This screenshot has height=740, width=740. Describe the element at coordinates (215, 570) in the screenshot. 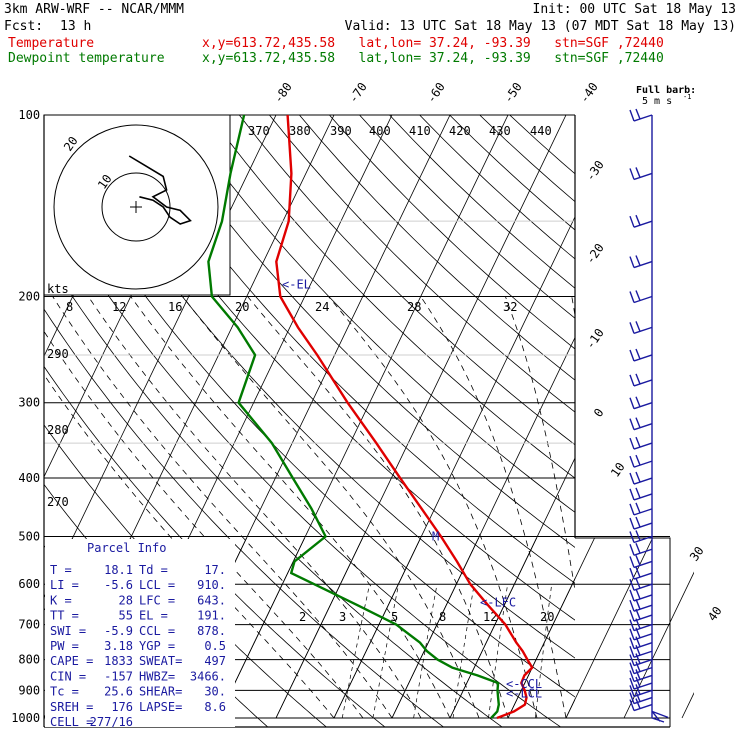

I see `parcel-row-value2: 17.` at that location.